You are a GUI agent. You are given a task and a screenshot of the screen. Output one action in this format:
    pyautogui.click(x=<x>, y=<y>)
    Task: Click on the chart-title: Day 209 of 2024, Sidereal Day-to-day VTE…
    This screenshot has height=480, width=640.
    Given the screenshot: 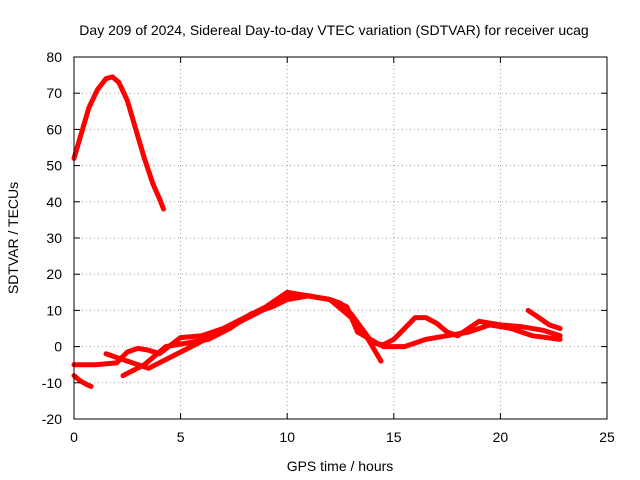 What is the action you would take?
    pyautogui.click(x=333, y=30)
    